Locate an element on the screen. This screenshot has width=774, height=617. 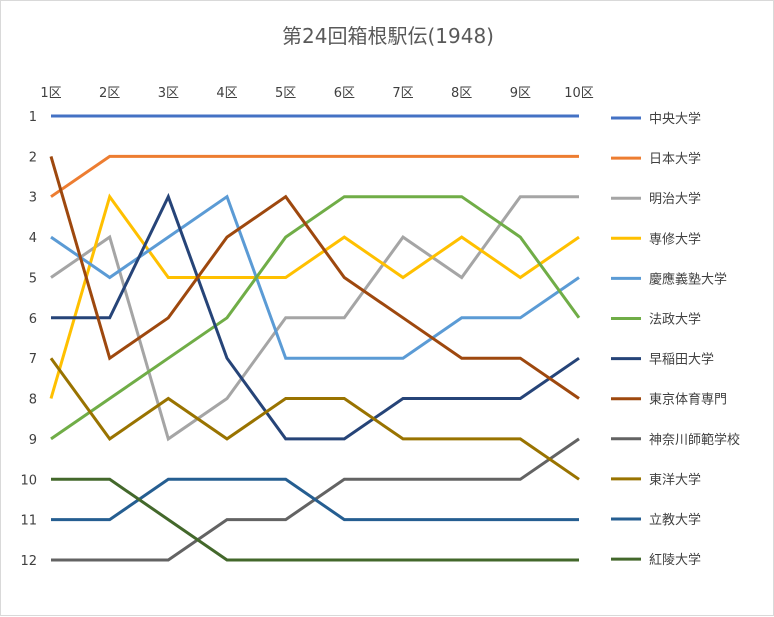
y-tick-label: 10 is located at coordinates (28, 480).